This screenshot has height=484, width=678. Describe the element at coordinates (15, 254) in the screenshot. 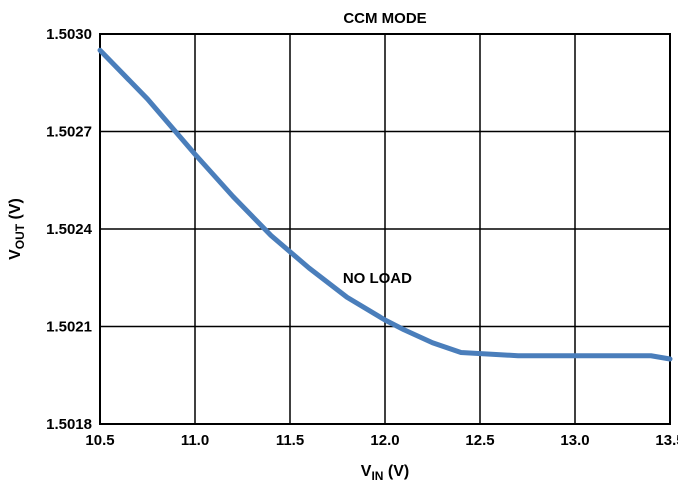

I see `y-axis-label-main: V` at that location.